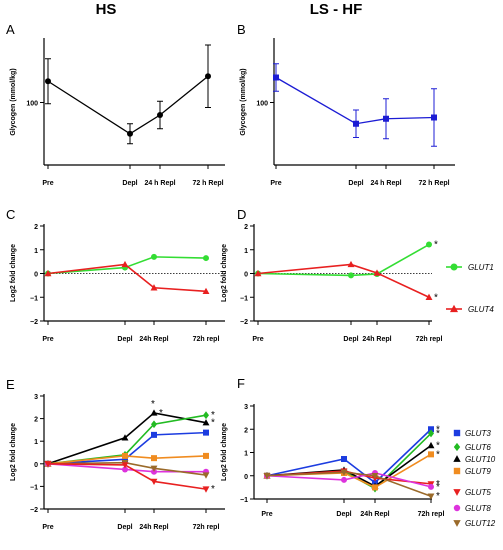  Describe the element at coordinates (36, 397) in the screenshot. I see `y-tick-label: 3` at that location.